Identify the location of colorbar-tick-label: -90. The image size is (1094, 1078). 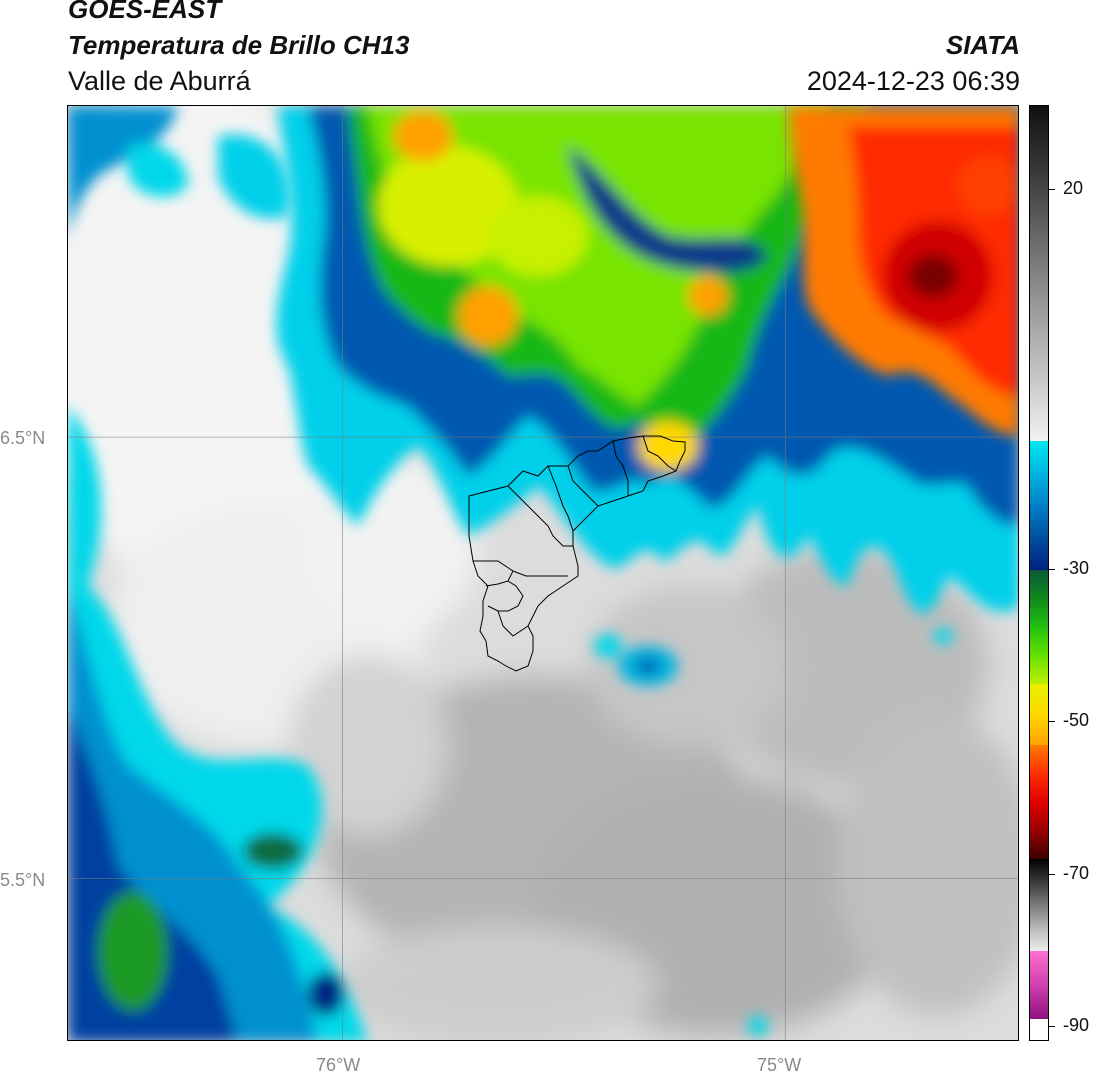
(1076, 1024).